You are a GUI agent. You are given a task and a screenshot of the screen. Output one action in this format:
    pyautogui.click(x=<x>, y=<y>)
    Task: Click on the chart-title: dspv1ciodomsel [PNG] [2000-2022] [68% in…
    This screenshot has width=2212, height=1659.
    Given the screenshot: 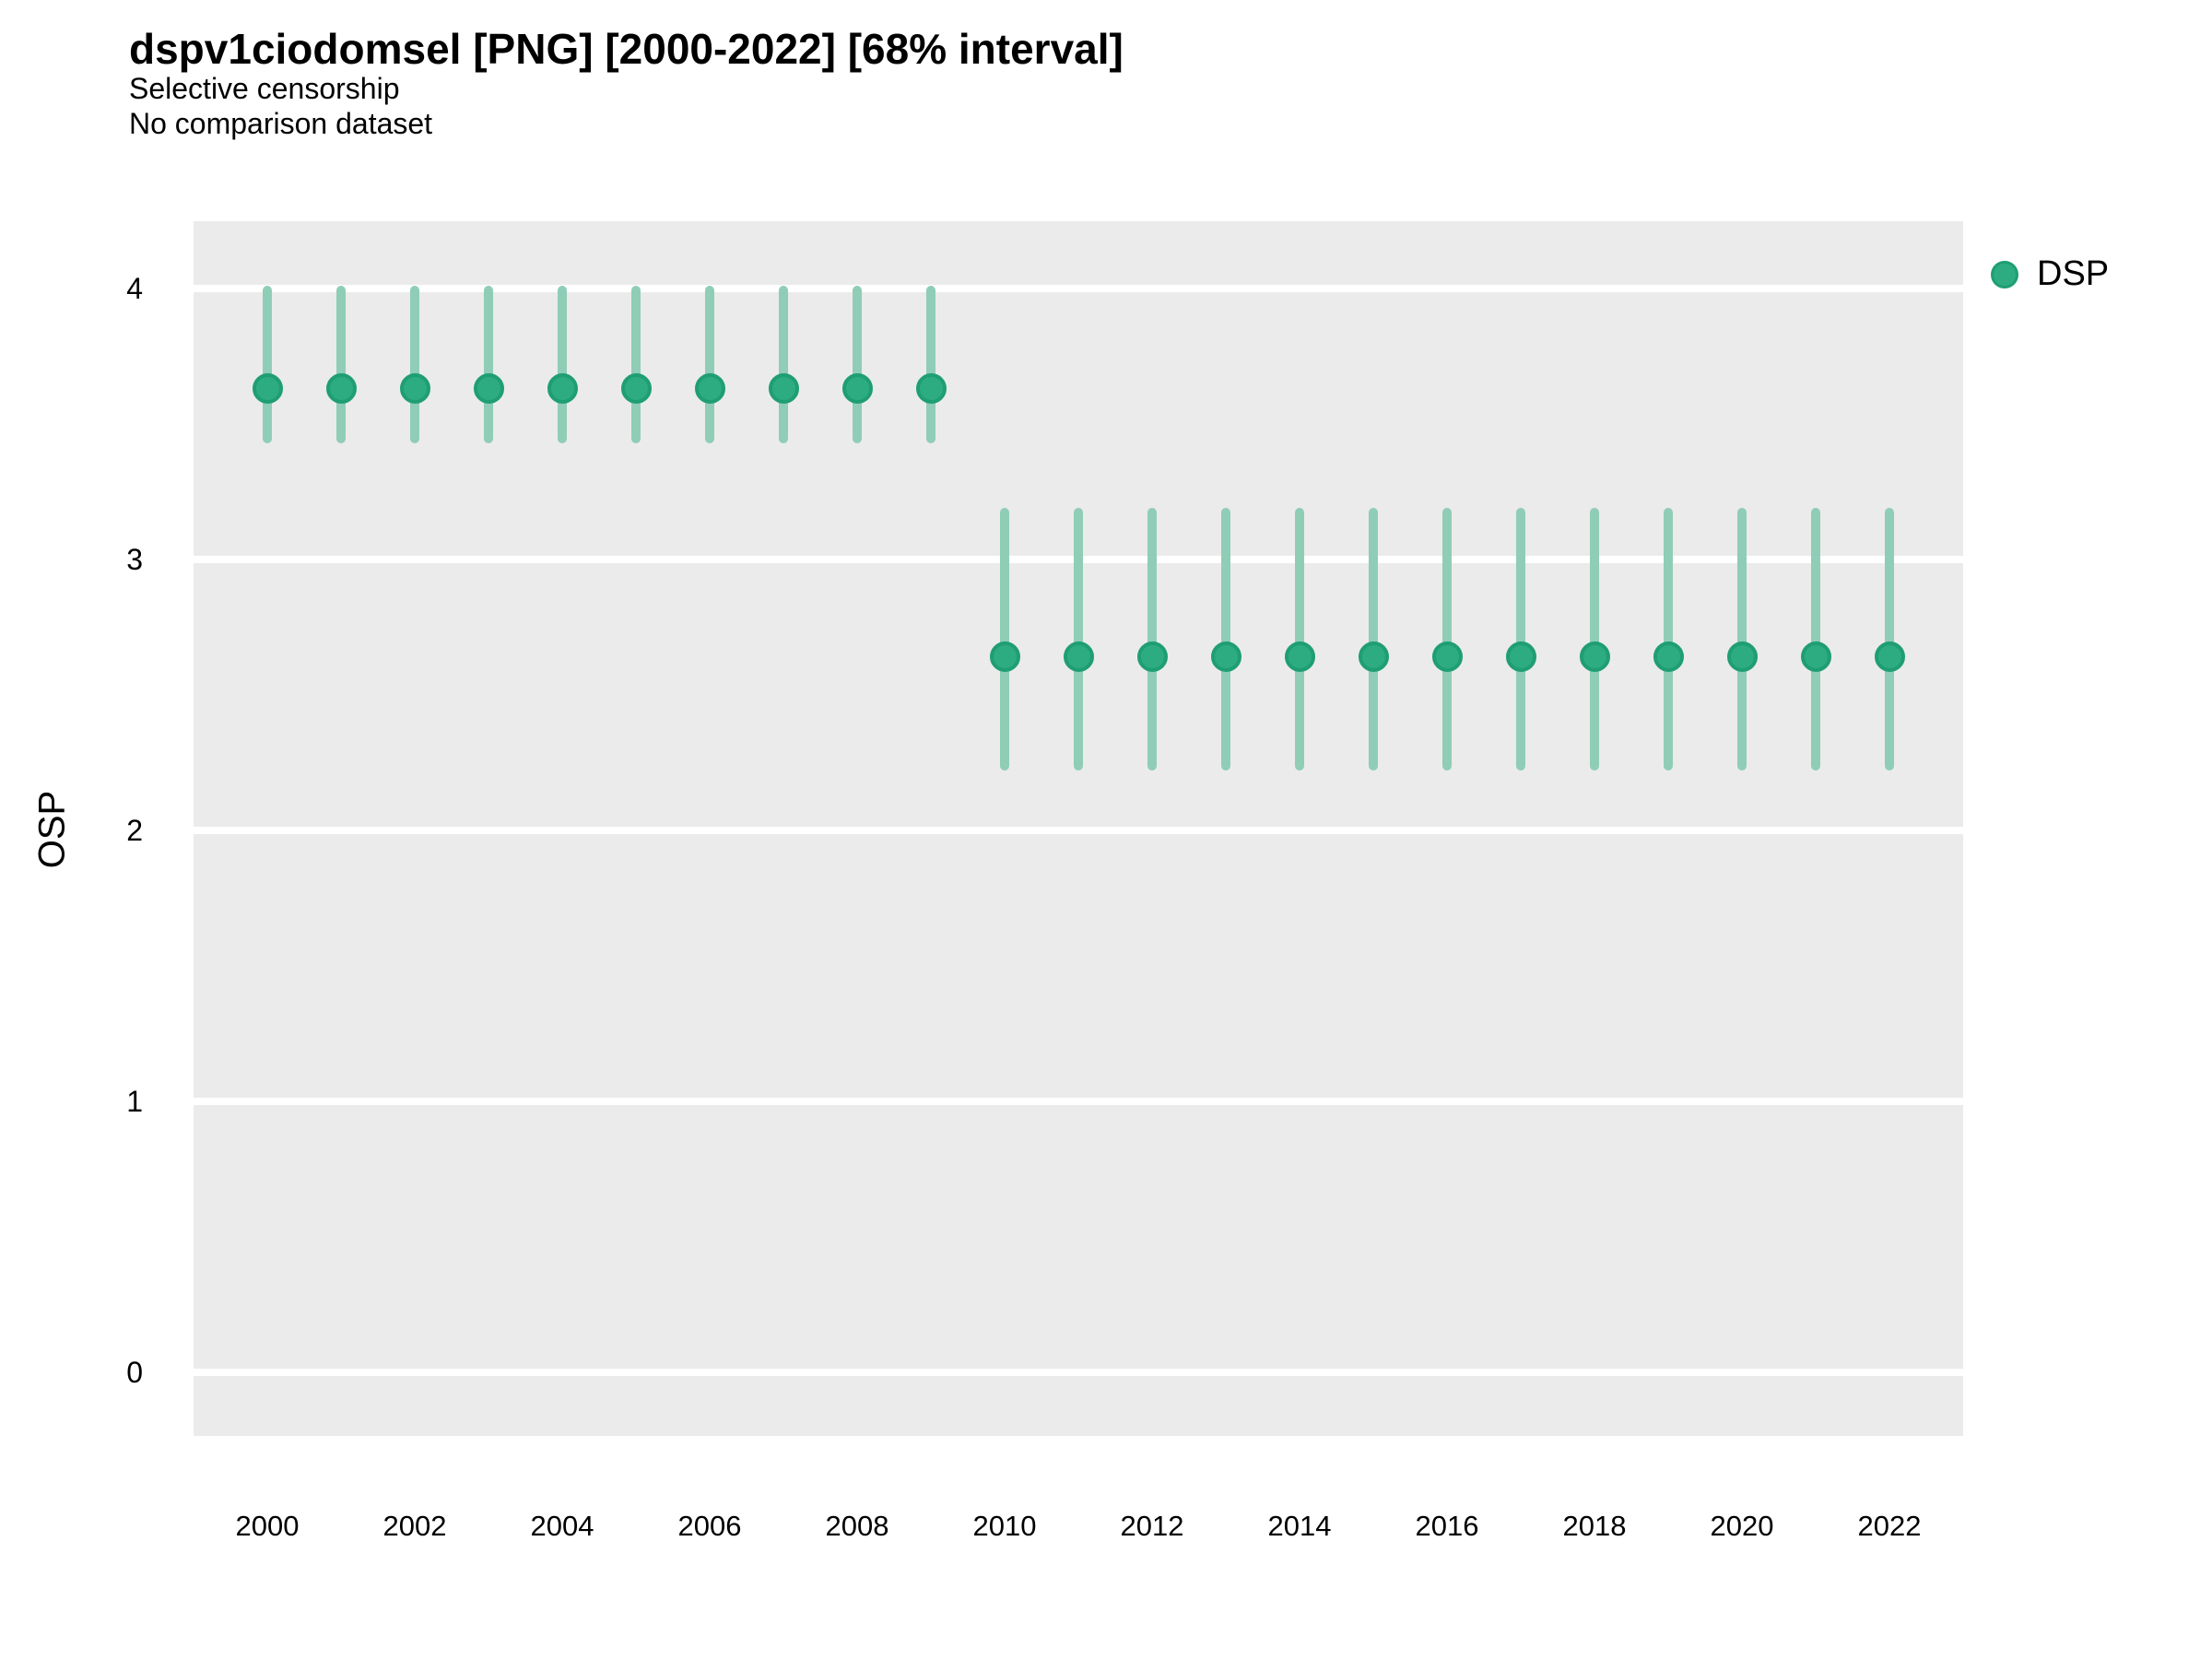 What is the action you would take?
    pyautogui.click(x=626, y=49)
    